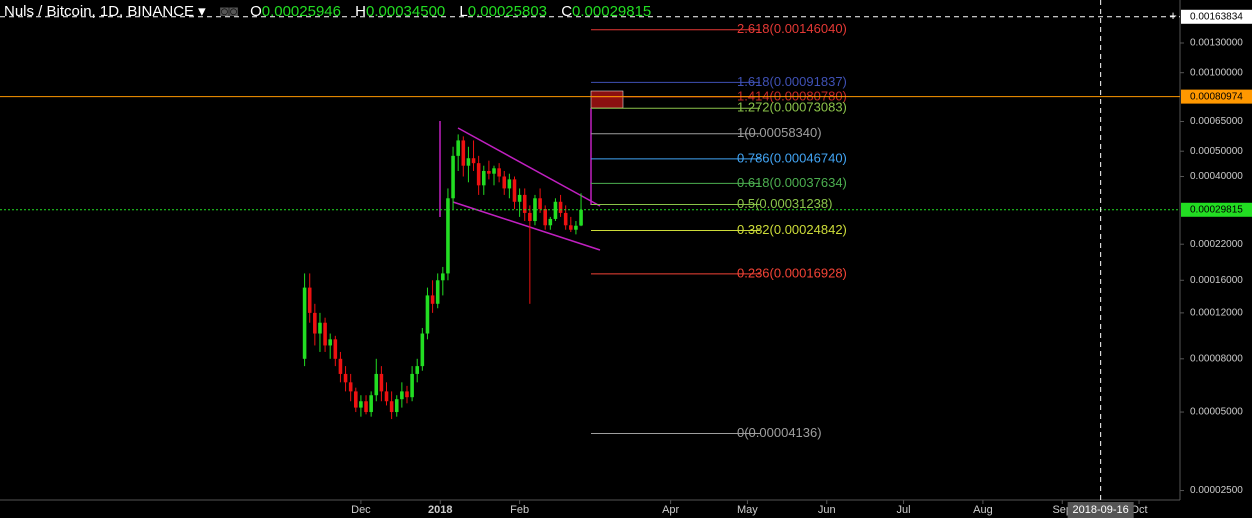 This screenshot has width=1252, height=518. I want to click on y-tick-label: 0.00012000, so click(1216, 313).